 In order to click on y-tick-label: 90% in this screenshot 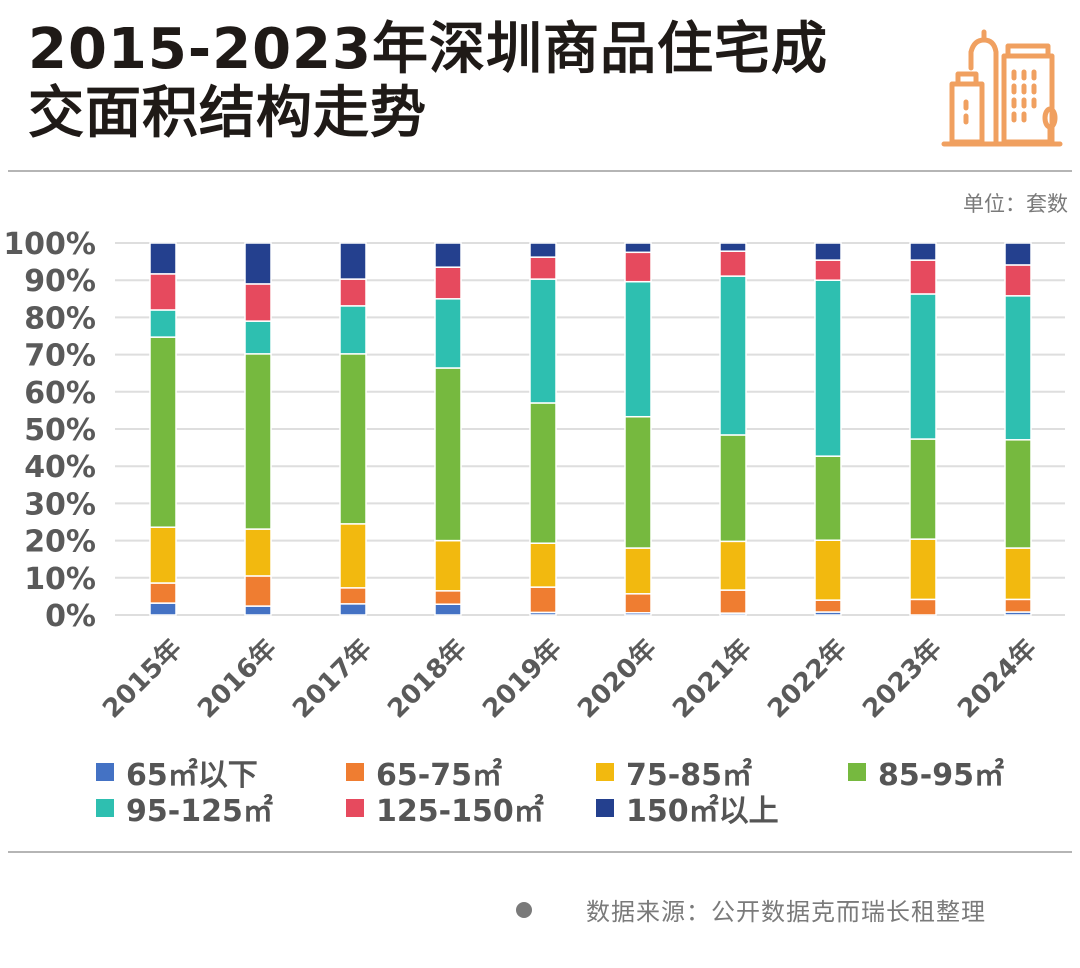, I will do `click(60, 281)`.